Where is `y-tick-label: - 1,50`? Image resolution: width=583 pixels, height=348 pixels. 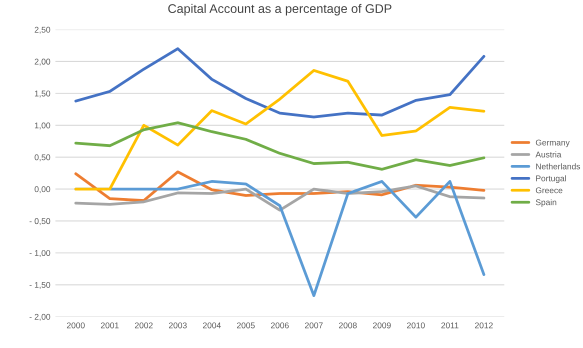 y-tick-label: - 1,50 is located at coordinates (40, 285).